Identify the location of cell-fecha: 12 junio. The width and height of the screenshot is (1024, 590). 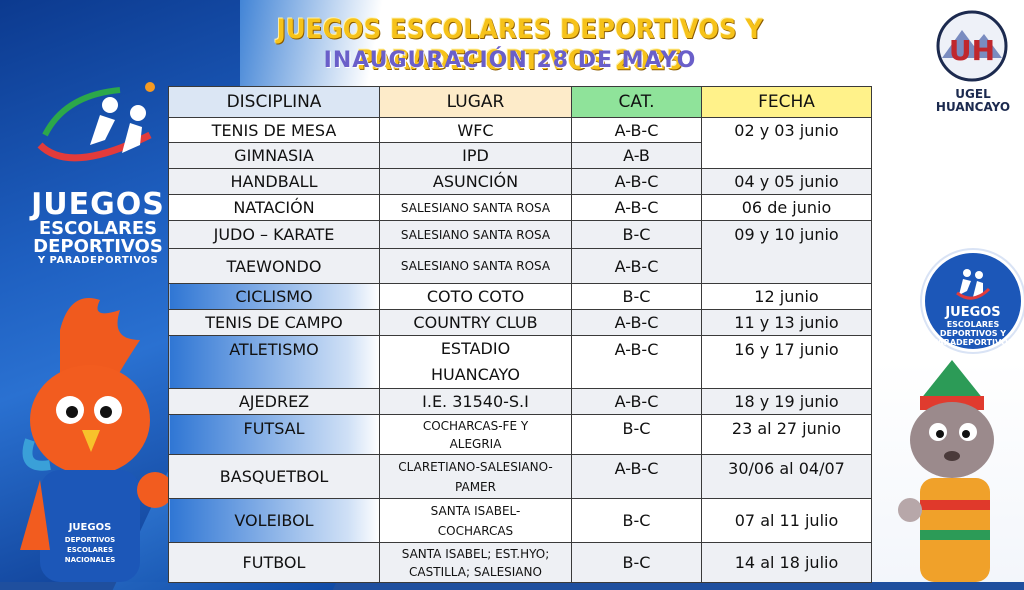
(786, 296).